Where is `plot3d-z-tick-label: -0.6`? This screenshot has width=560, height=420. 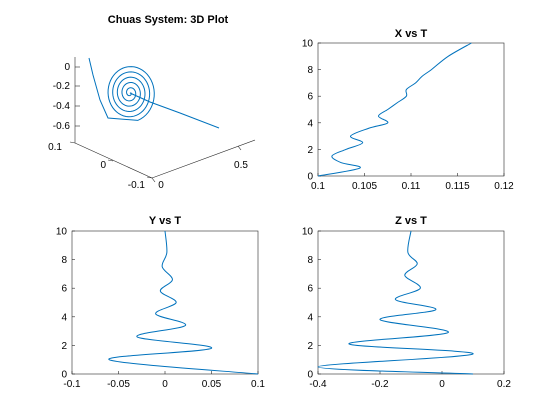 plot3d-z-tick-label: -0.6 is located at coordinates (62, 126).